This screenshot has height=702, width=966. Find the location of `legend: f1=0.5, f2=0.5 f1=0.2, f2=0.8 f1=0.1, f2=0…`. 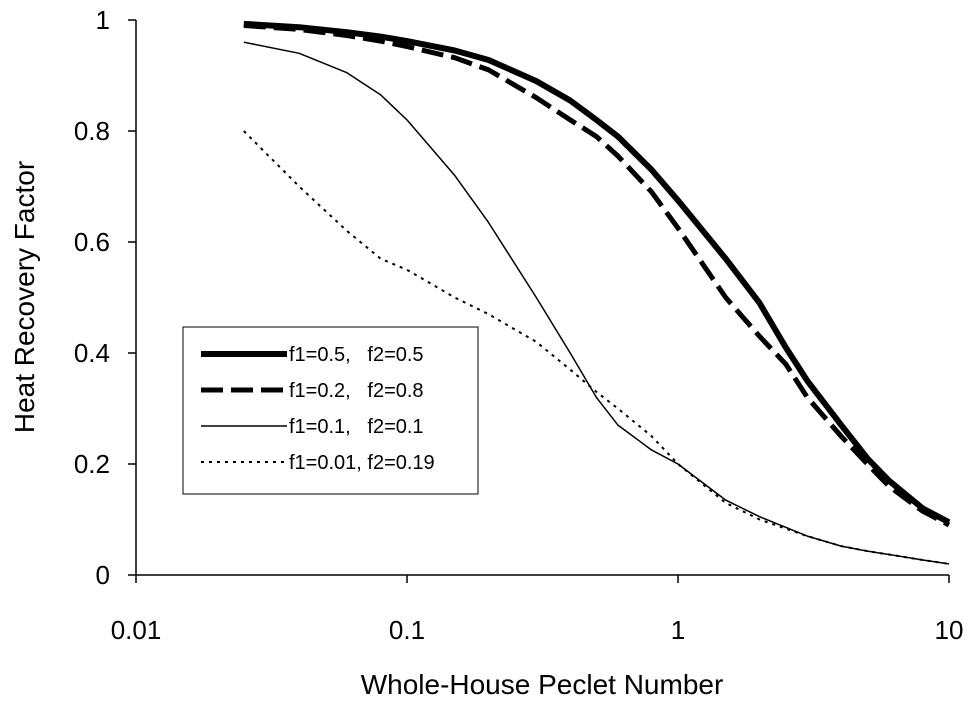

legend: f1=0.5, f2=0.5 f1=0.2, f2=0.8 f1=0.1, f2=0… is located at coordinates (330, 410).